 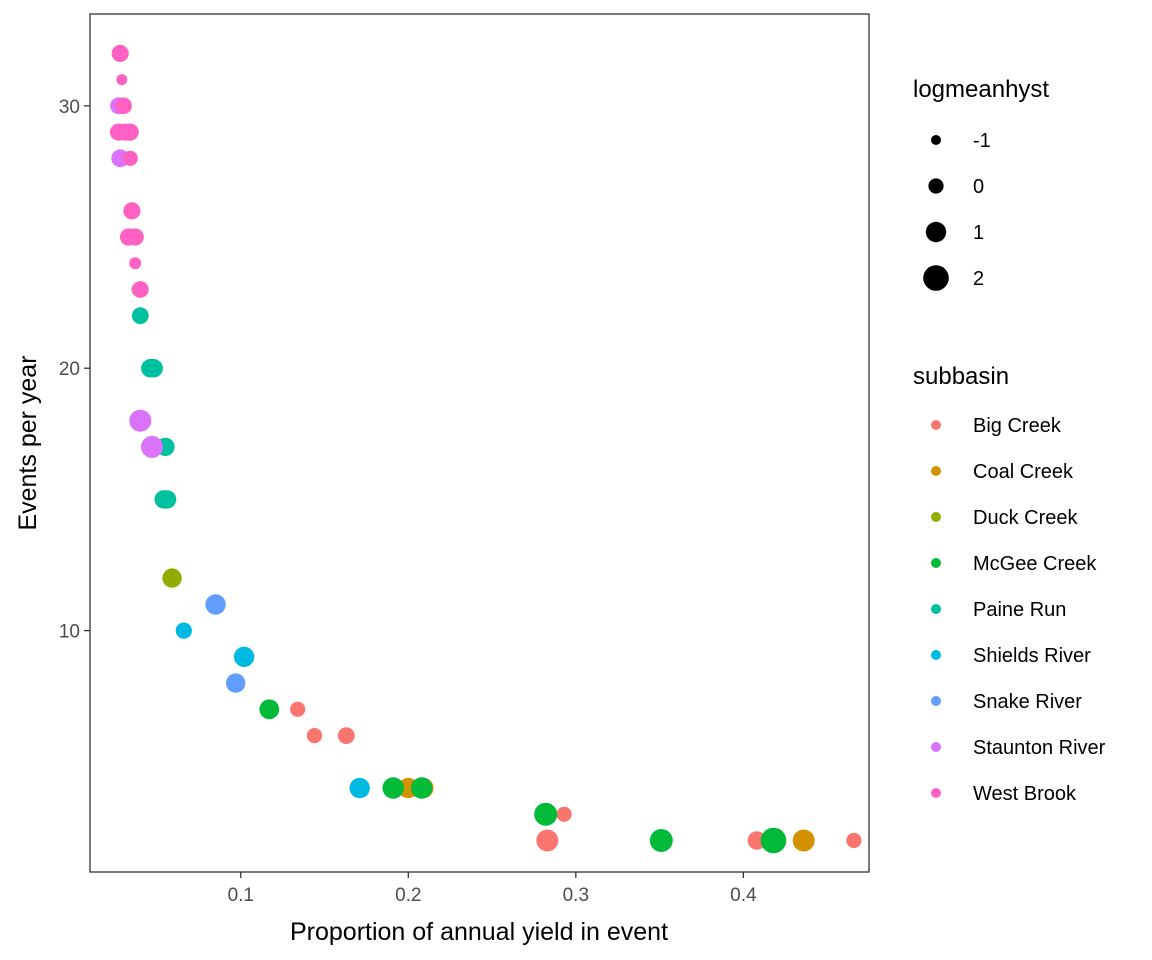 I want to click on x-axis-title: Proportion of annual yield in event, so click(x=479, y=932).